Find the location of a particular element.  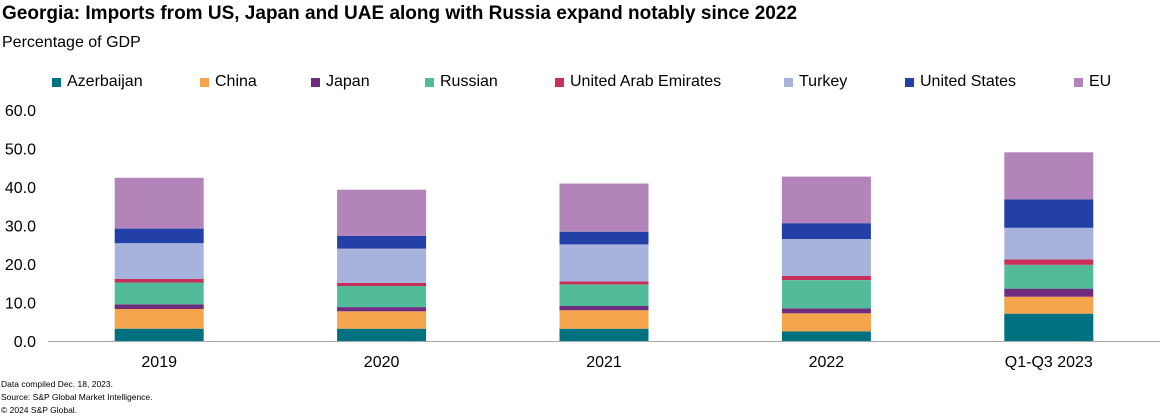

x-tick-label: 2022 is located at coordinates (827, 362).